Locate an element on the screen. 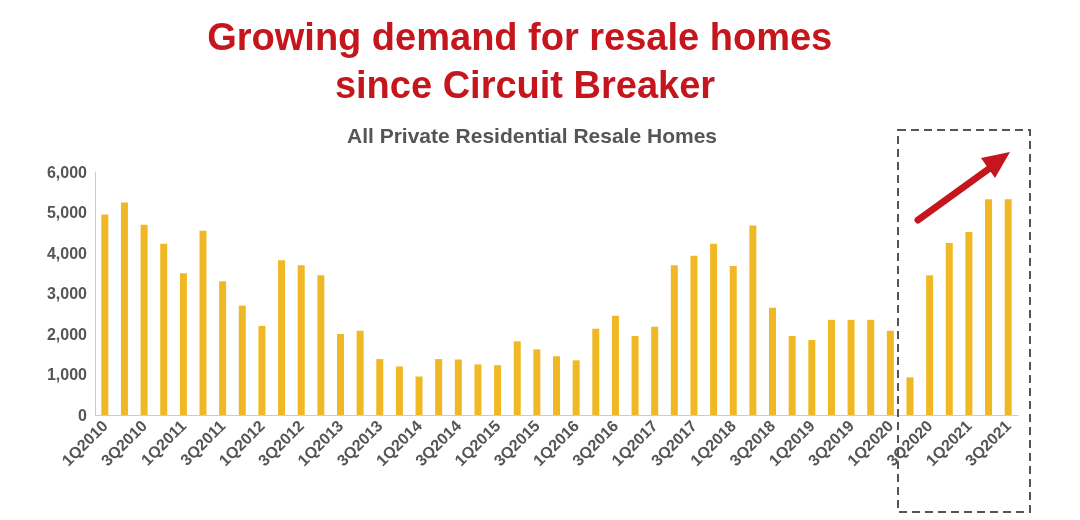 Image resolution: width=1080 pixels, height=520 pixels. chart-title: Growing demand for resale homes since Circuit Breaker is located at coordinates (525, 61).